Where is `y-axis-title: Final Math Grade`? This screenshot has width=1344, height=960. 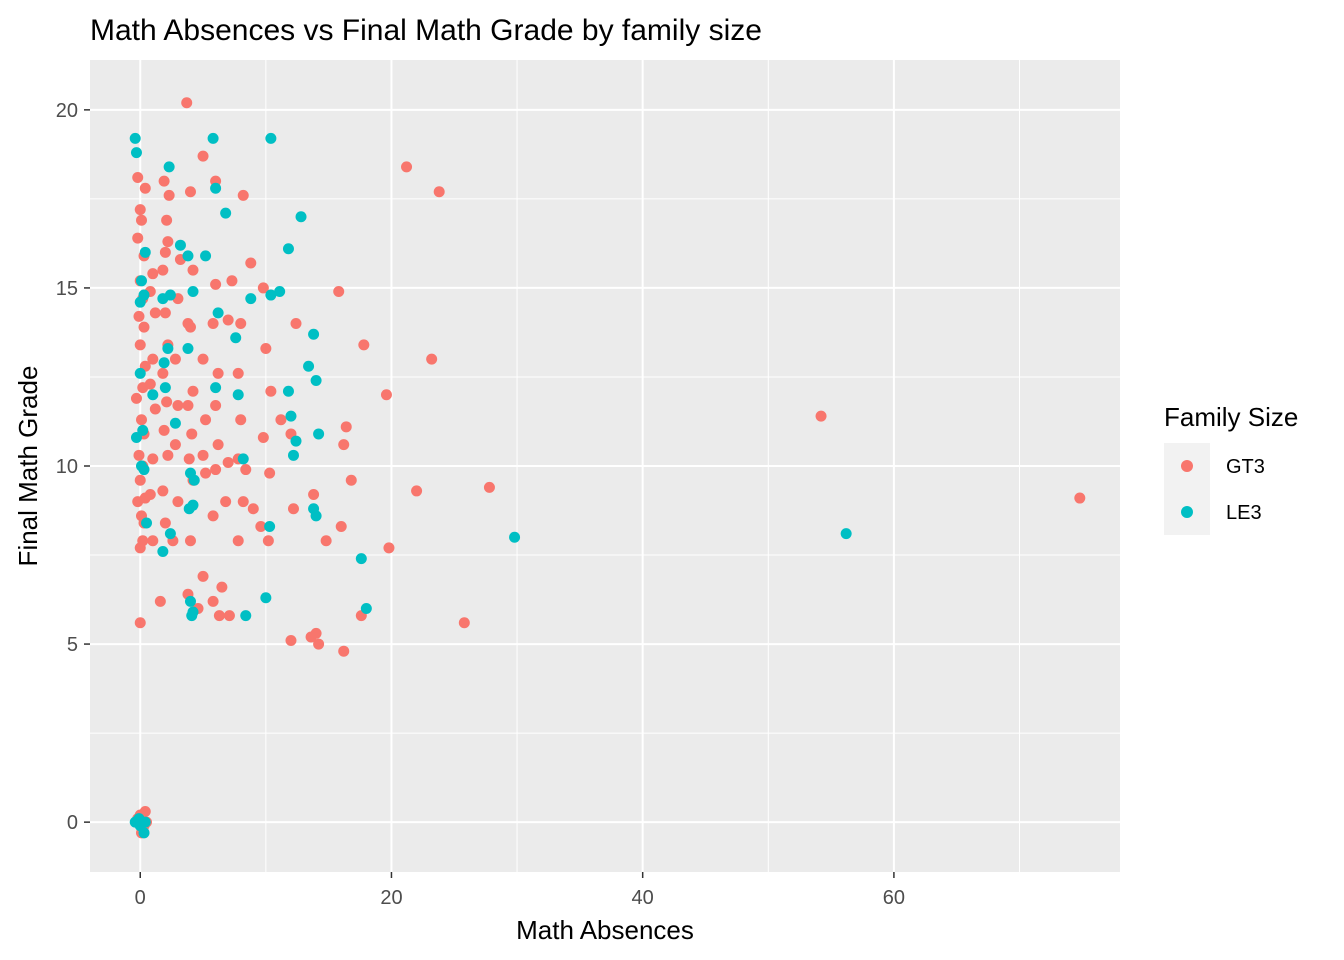
y-axis-title: Final Math Grade is located at coordinates (28, 466).